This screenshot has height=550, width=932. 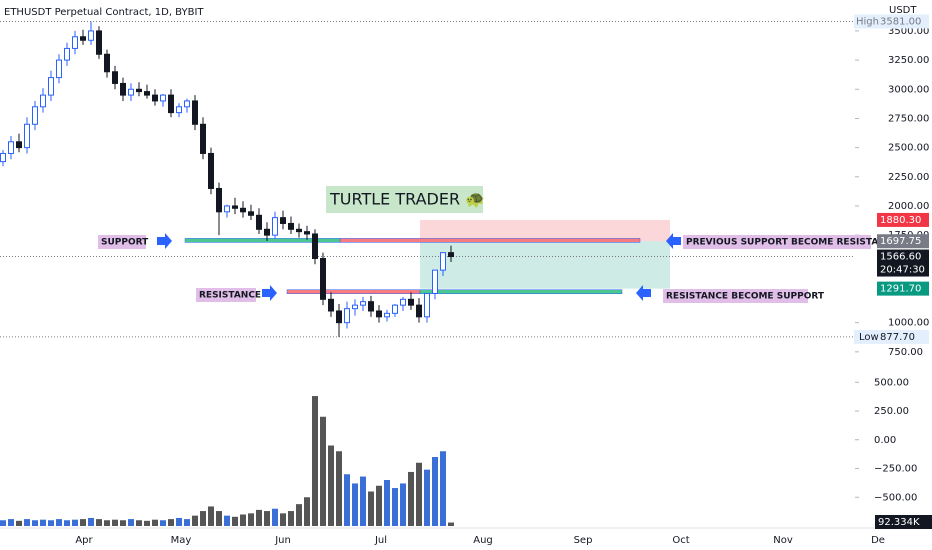 What do you see at coordinates (483, 540) in the screenshot?
I see `x-tick-label: Aug` at bounding box center [483, 540].